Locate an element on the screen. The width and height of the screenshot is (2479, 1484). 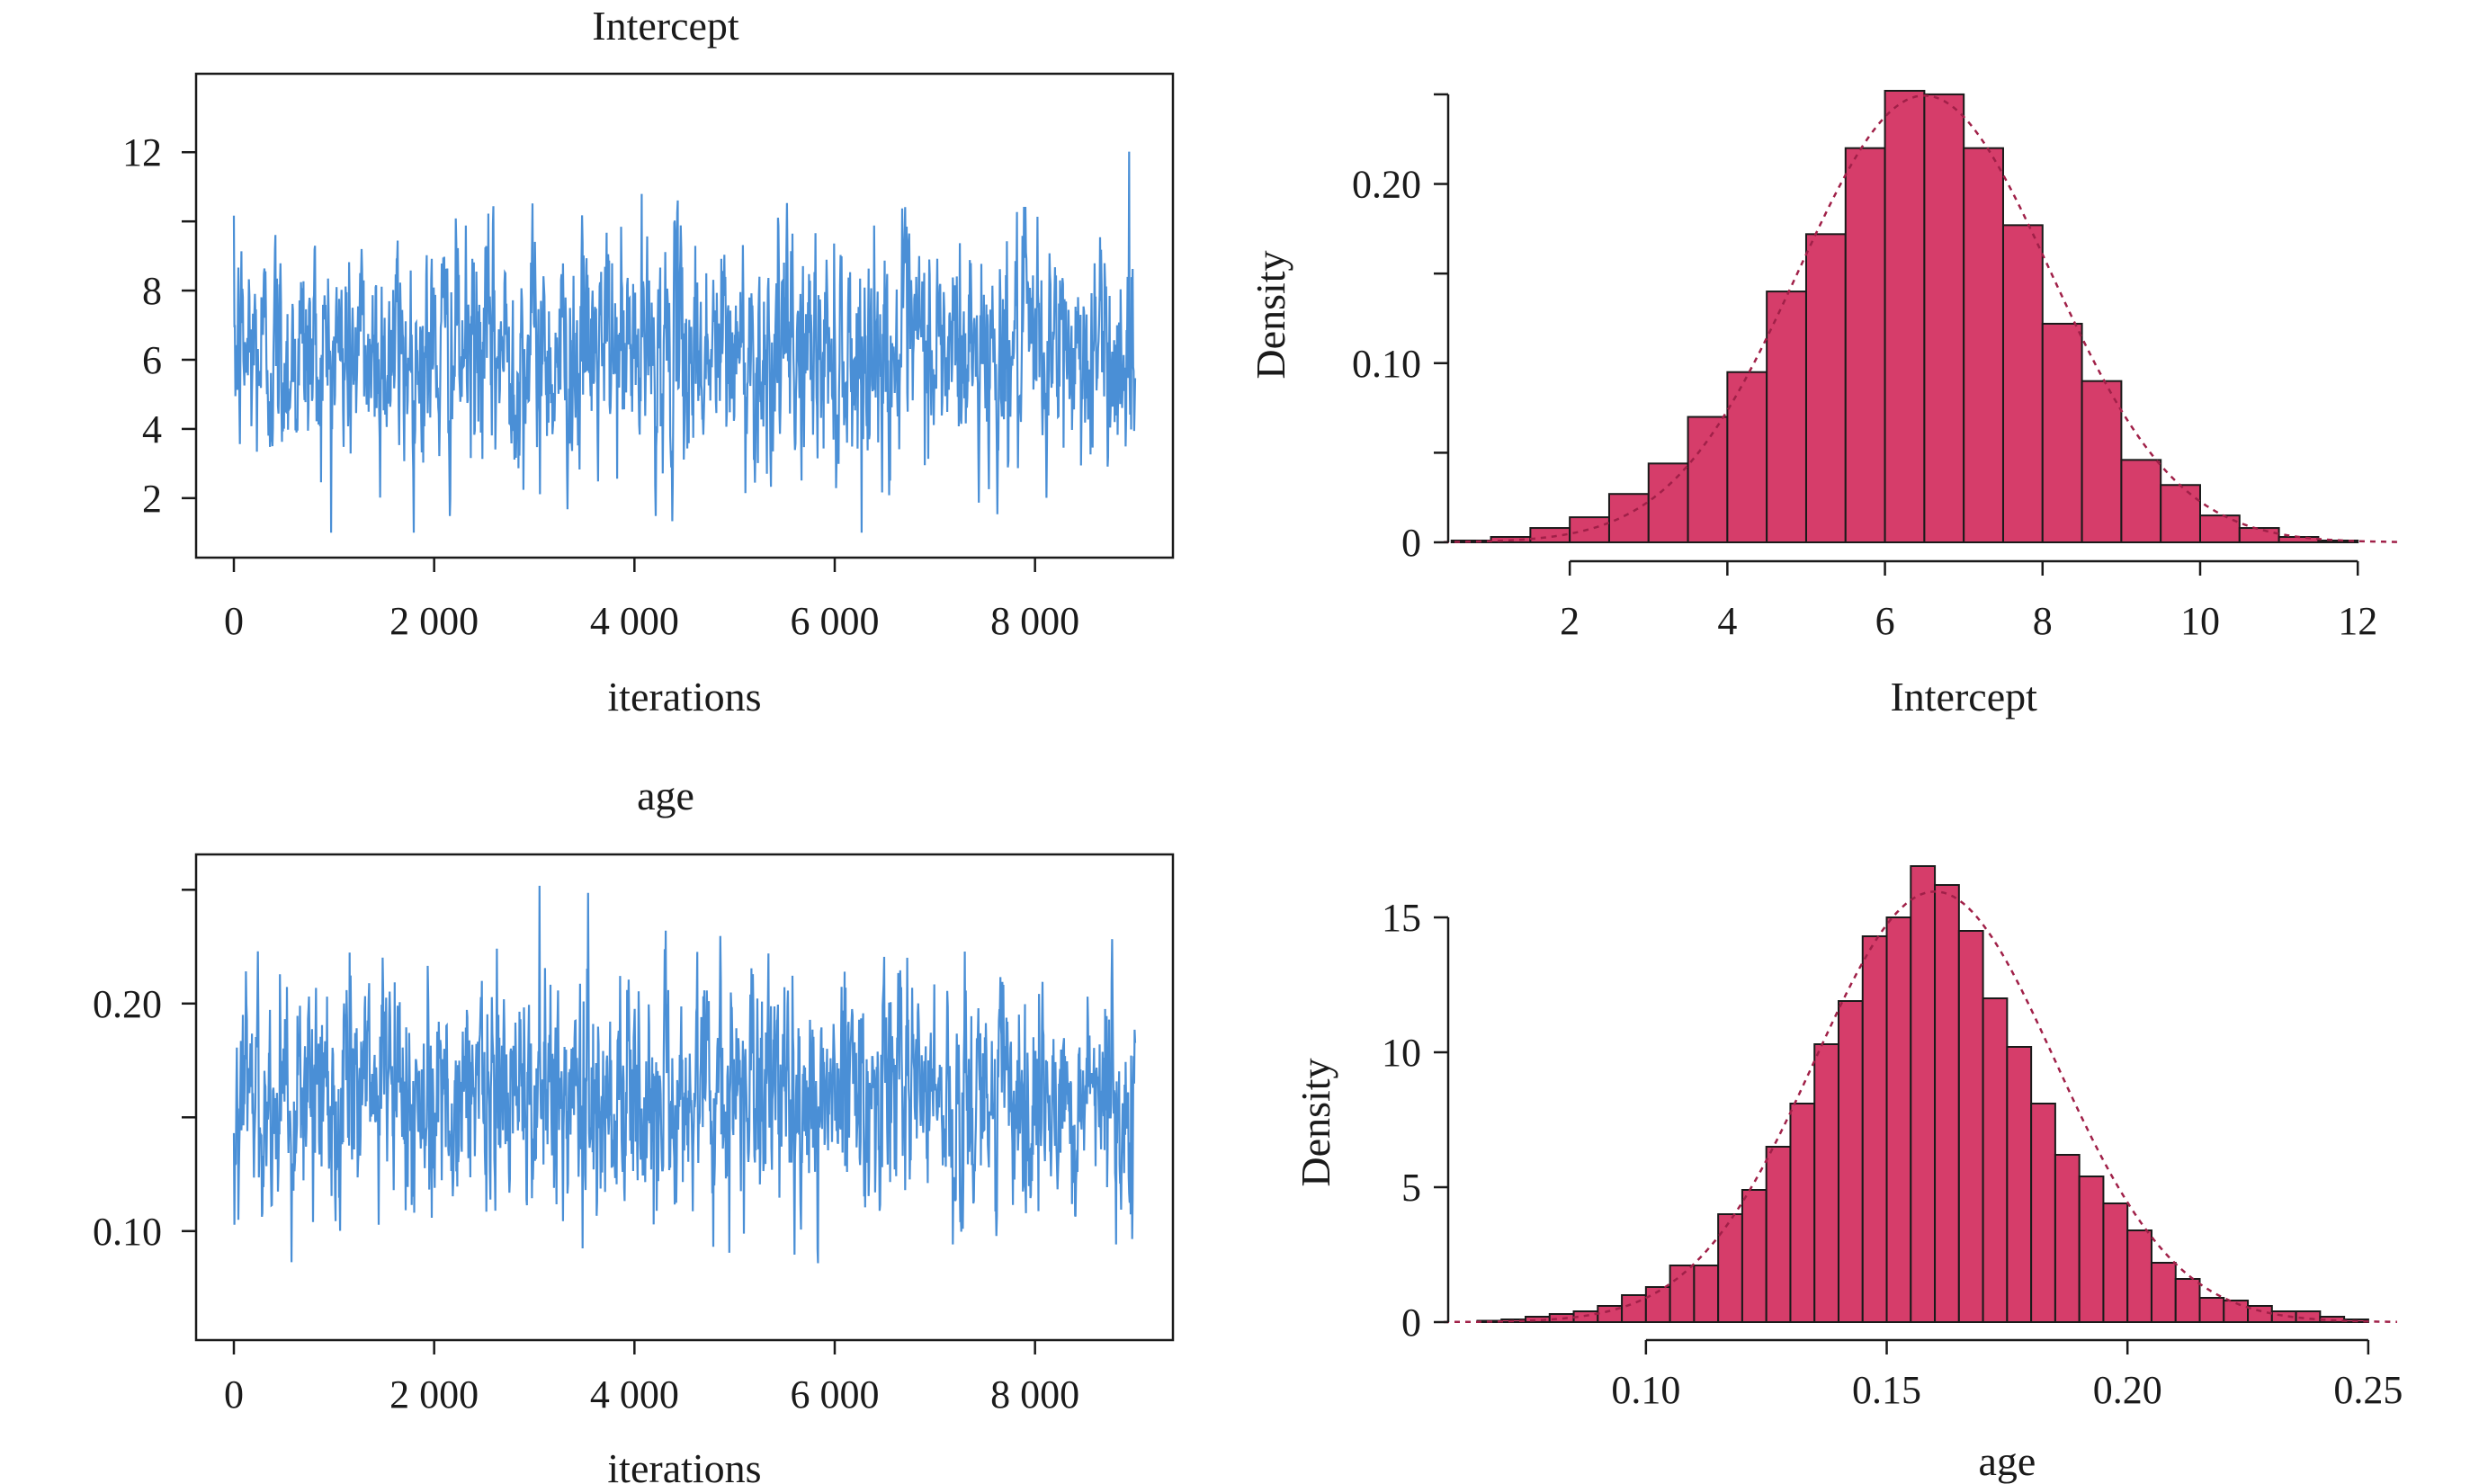
y-tick-label: 8 is located at coordinates (152, 291).